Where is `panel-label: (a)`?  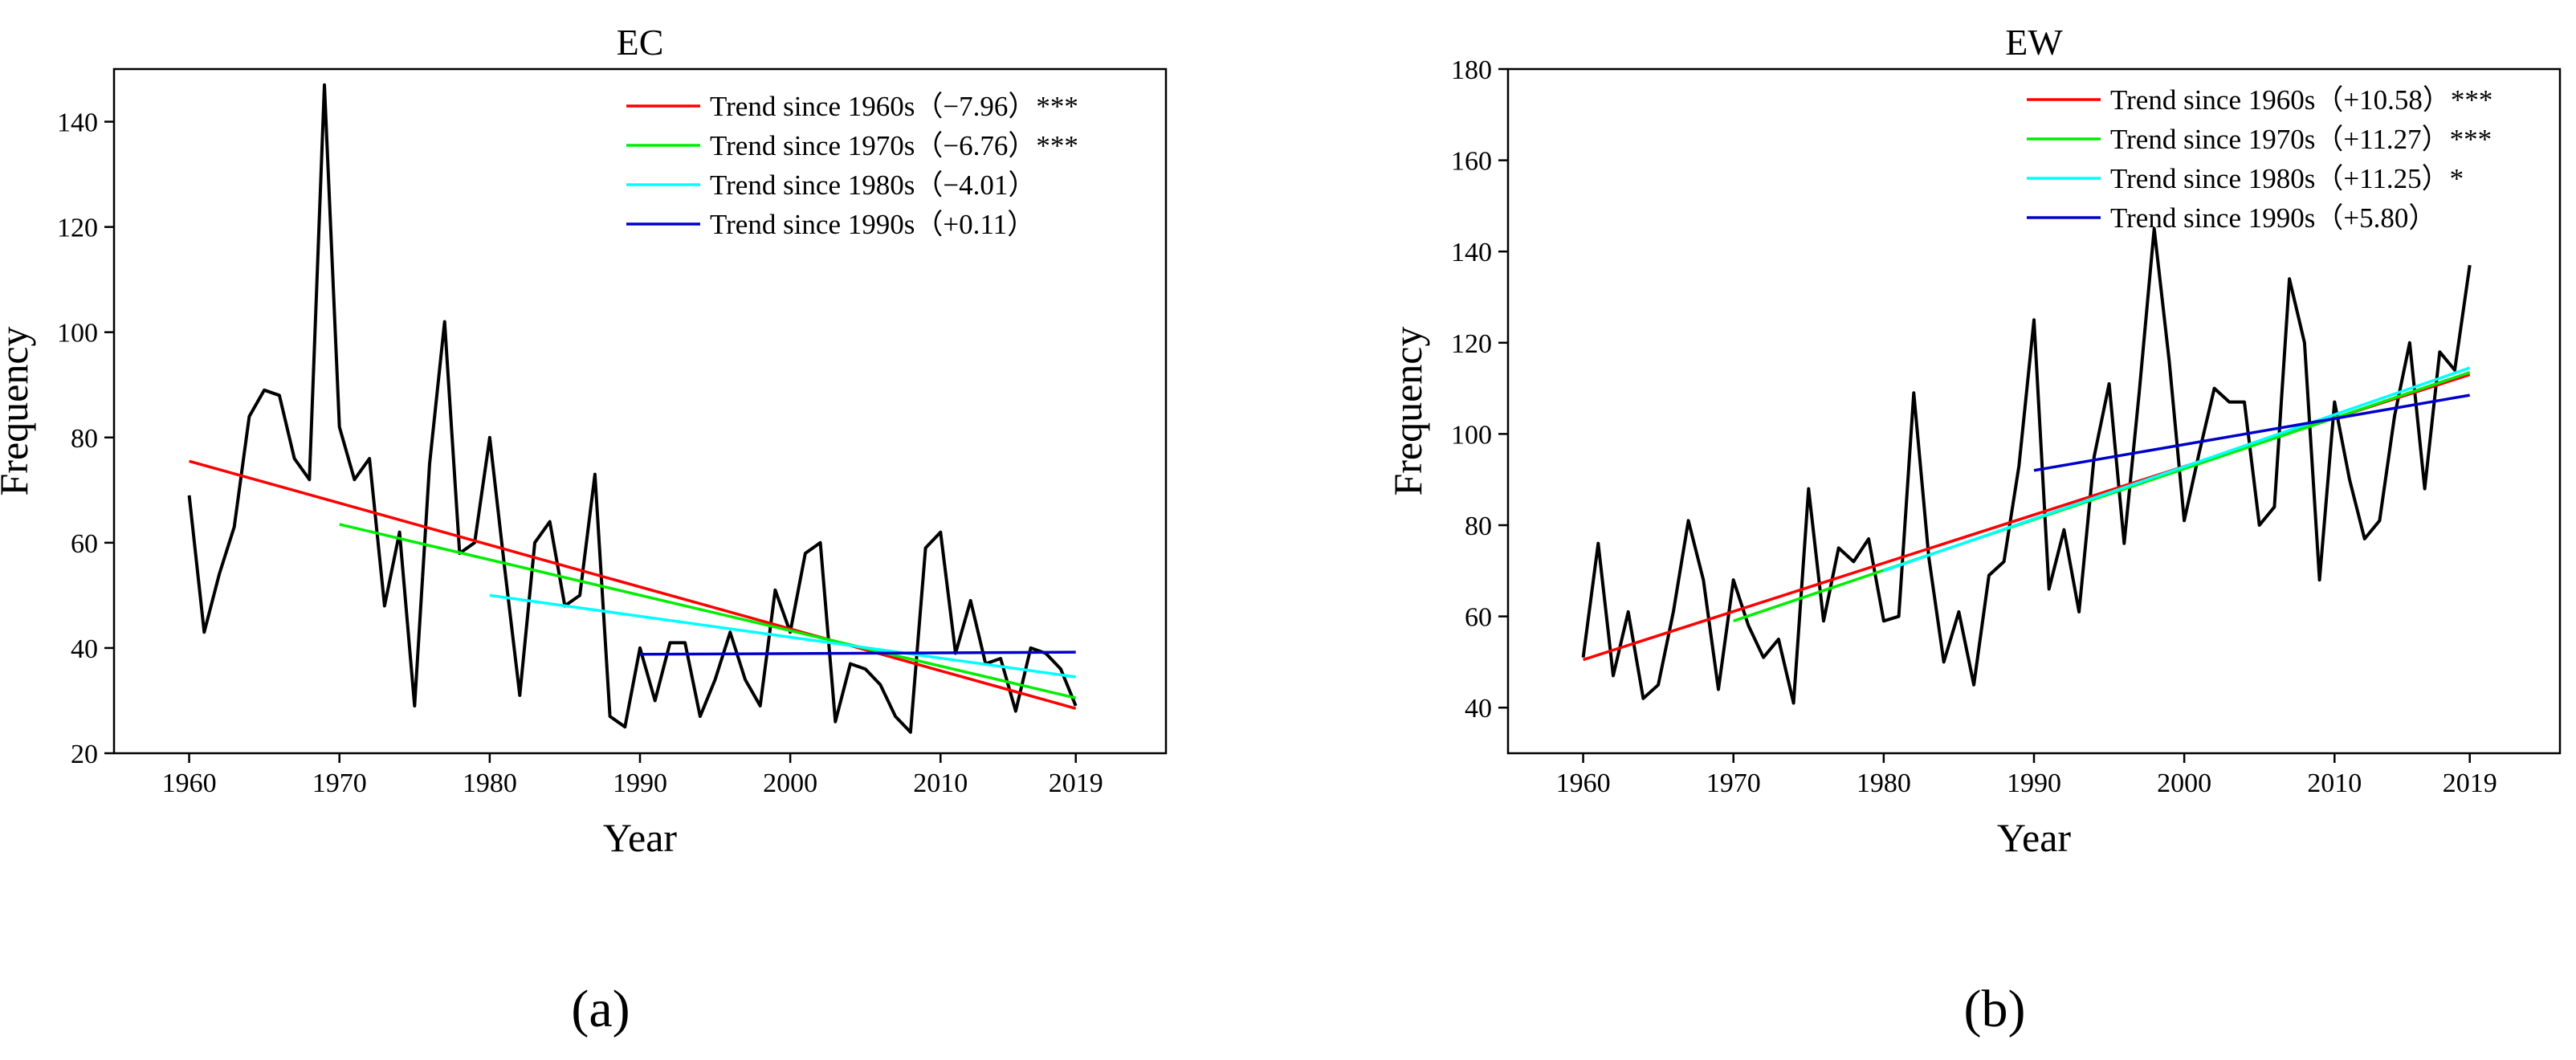
panel-label: (a) is located at coordinates (600, 1009).